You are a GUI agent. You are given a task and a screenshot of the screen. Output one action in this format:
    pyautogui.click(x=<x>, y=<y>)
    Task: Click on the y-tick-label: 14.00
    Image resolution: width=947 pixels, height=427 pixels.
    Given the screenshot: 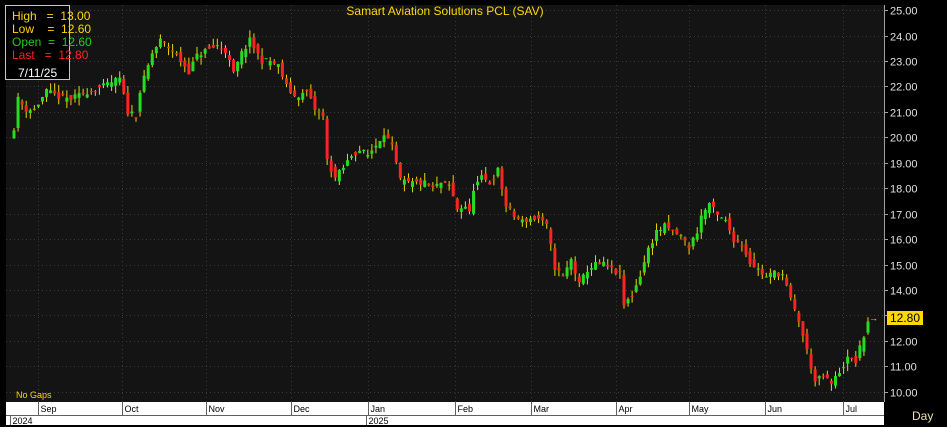 What is the action you would take?
    pyautogui.click(x=904, y=292)
    